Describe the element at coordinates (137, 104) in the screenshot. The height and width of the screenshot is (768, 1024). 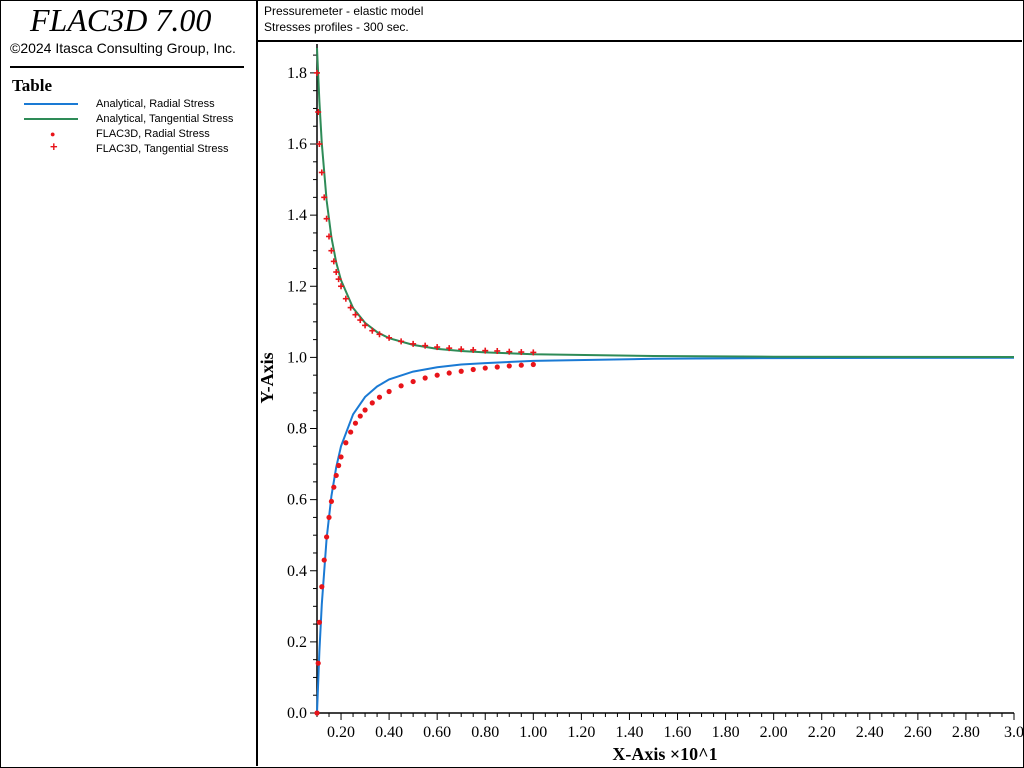
I see `legend-item-analytical-radial: Analytical, Radial Stress` at that location.